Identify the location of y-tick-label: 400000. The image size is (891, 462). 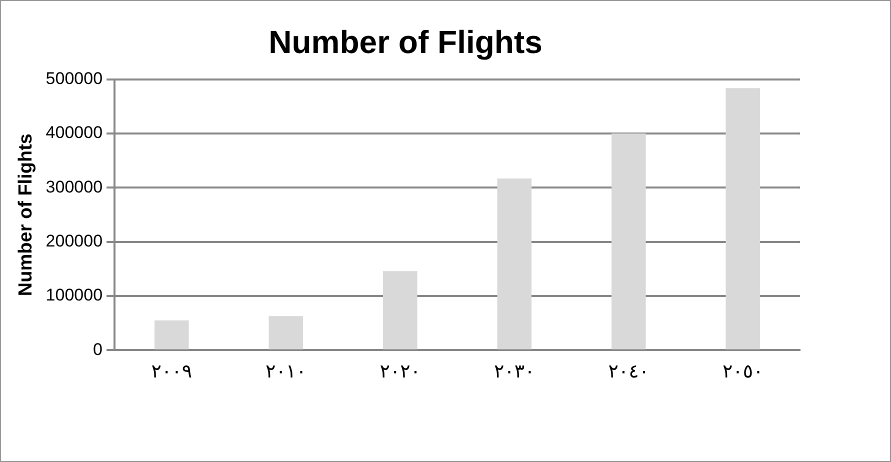
(74, 132).